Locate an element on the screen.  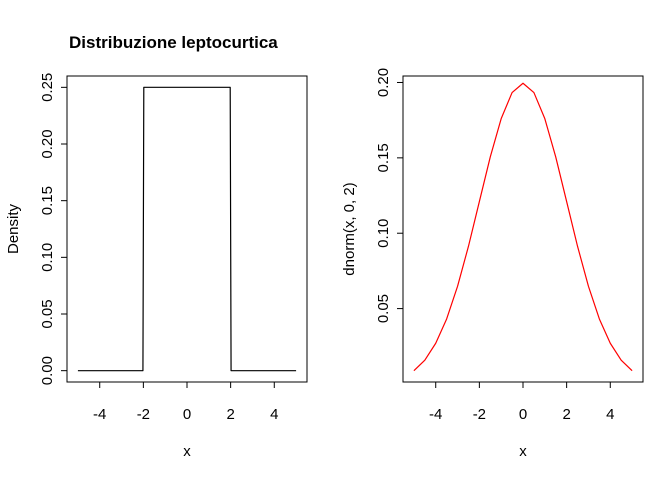
chart-title: Distribuzione leptocurtica is located at coordinates (173, 42).